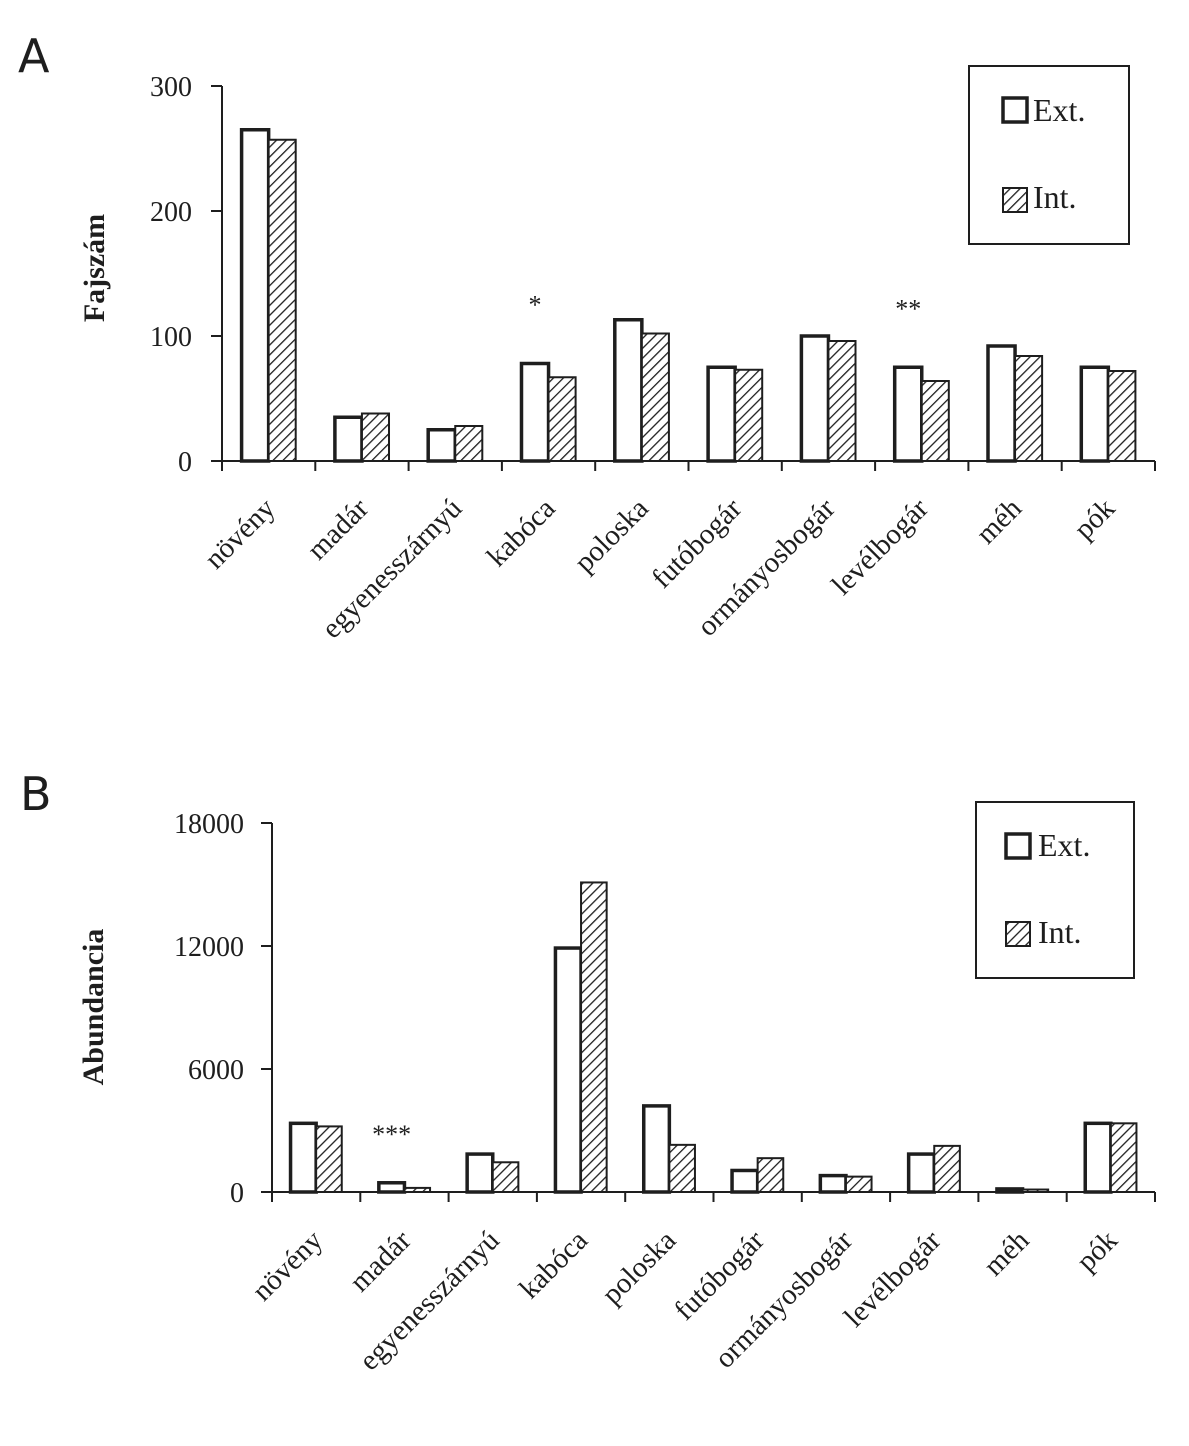 This screenshot has width=1189, height=1446. Describe the element at coordinates (815, 398) in the screenshot. I see `panel-a-bar-ext-ormanyosbogar` at that location.